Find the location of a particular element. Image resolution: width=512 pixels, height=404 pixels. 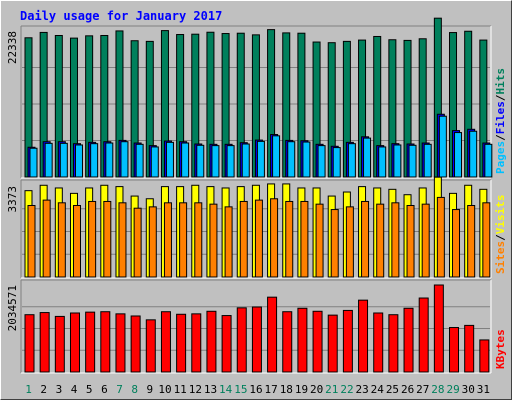

legend-sites: Sites is located at coordinates (500, 257).